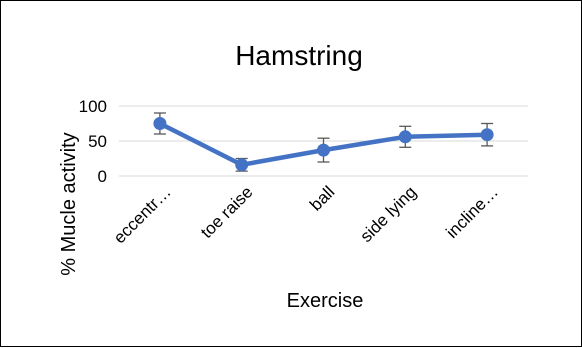 The width and height of the screenshot is (582, 348). What do you see at coordinates (69, 203) in the screenshot?
I see `y-axis-title: % Mucle activity` at bounding box center [69, 203].